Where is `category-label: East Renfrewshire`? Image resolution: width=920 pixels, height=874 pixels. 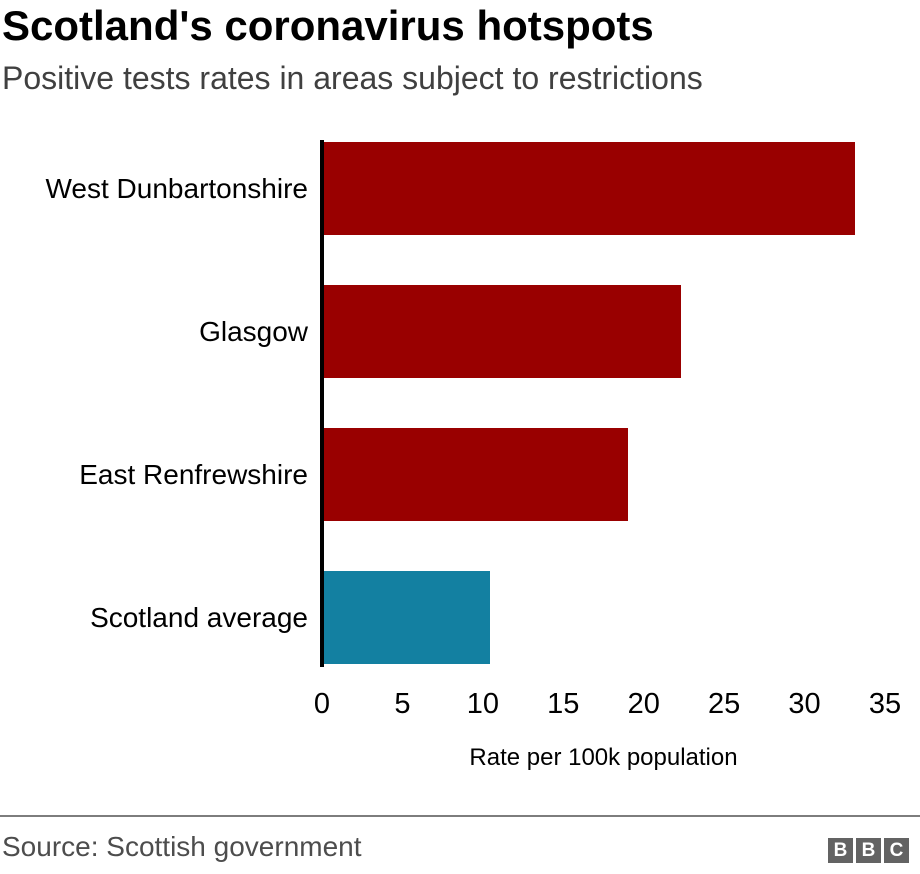 category-label: East Renfrewshire is located at coordinates (193, 474).